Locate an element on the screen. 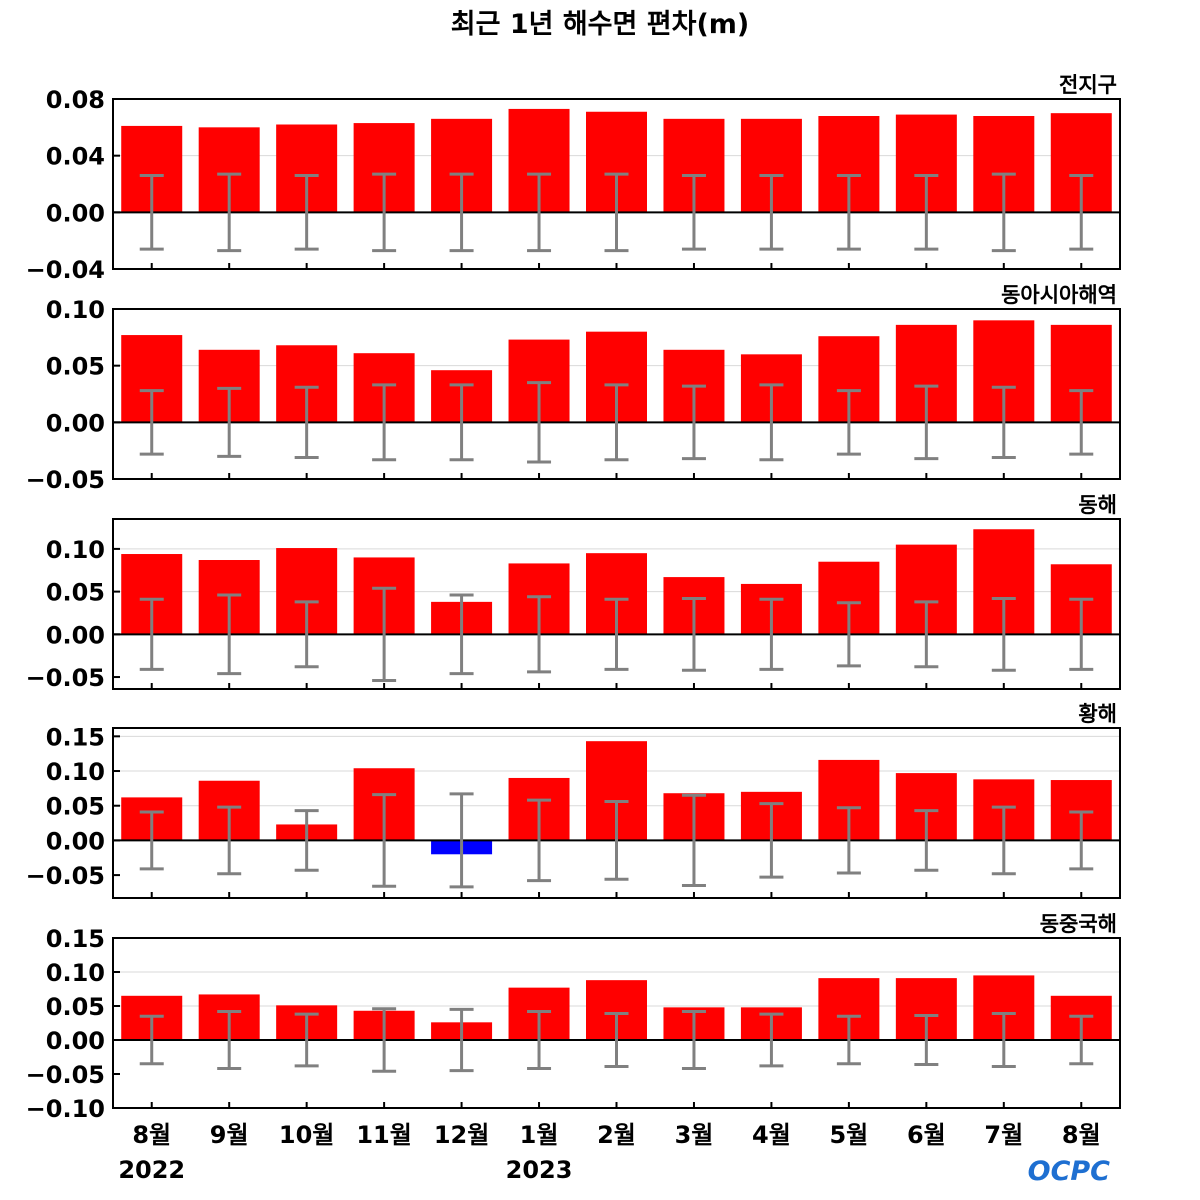  x-tick-label: 10월 is located at coordinates (306, 1135).